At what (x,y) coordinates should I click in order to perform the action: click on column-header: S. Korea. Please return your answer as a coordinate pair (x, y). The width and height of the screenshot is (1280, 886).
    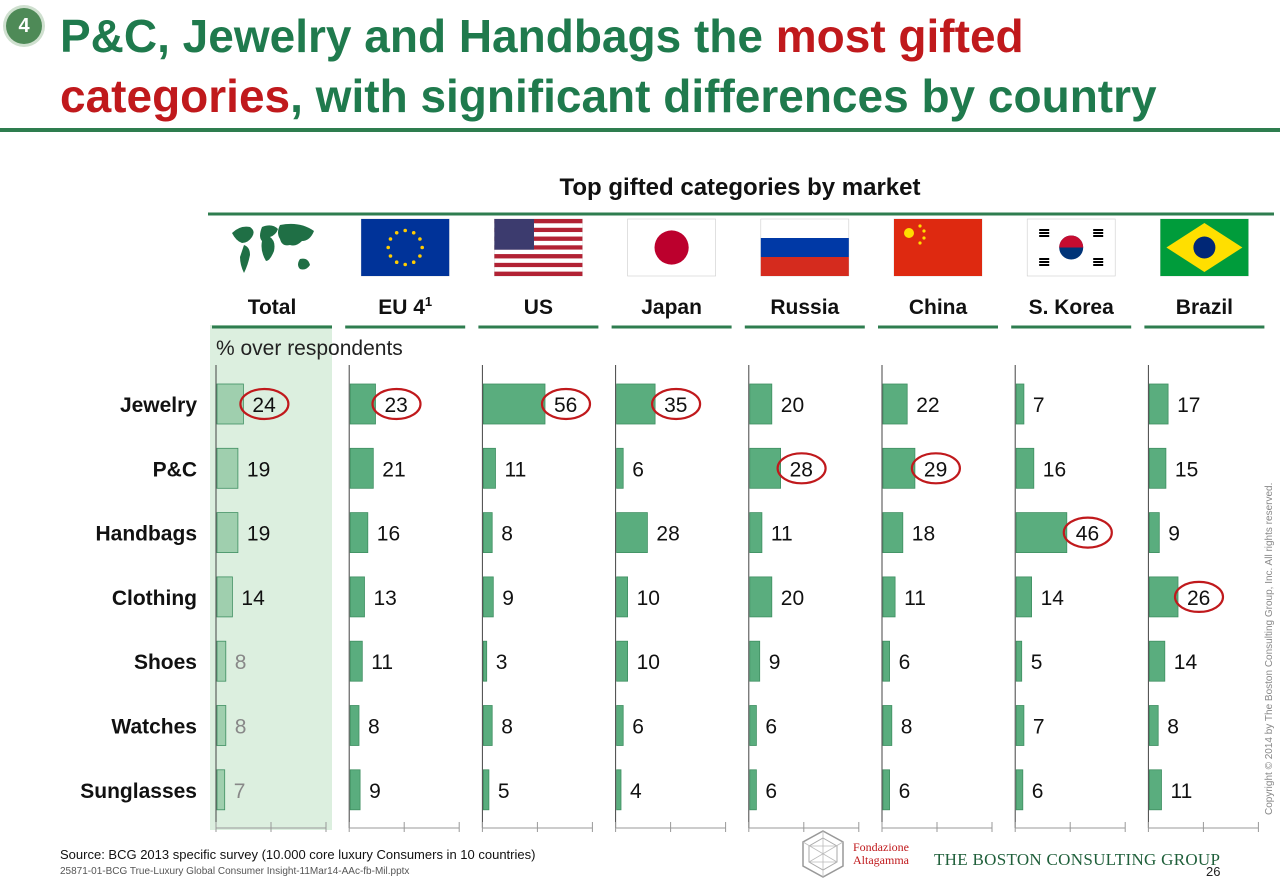
    Looking at the image, I should click on (1072, 307).